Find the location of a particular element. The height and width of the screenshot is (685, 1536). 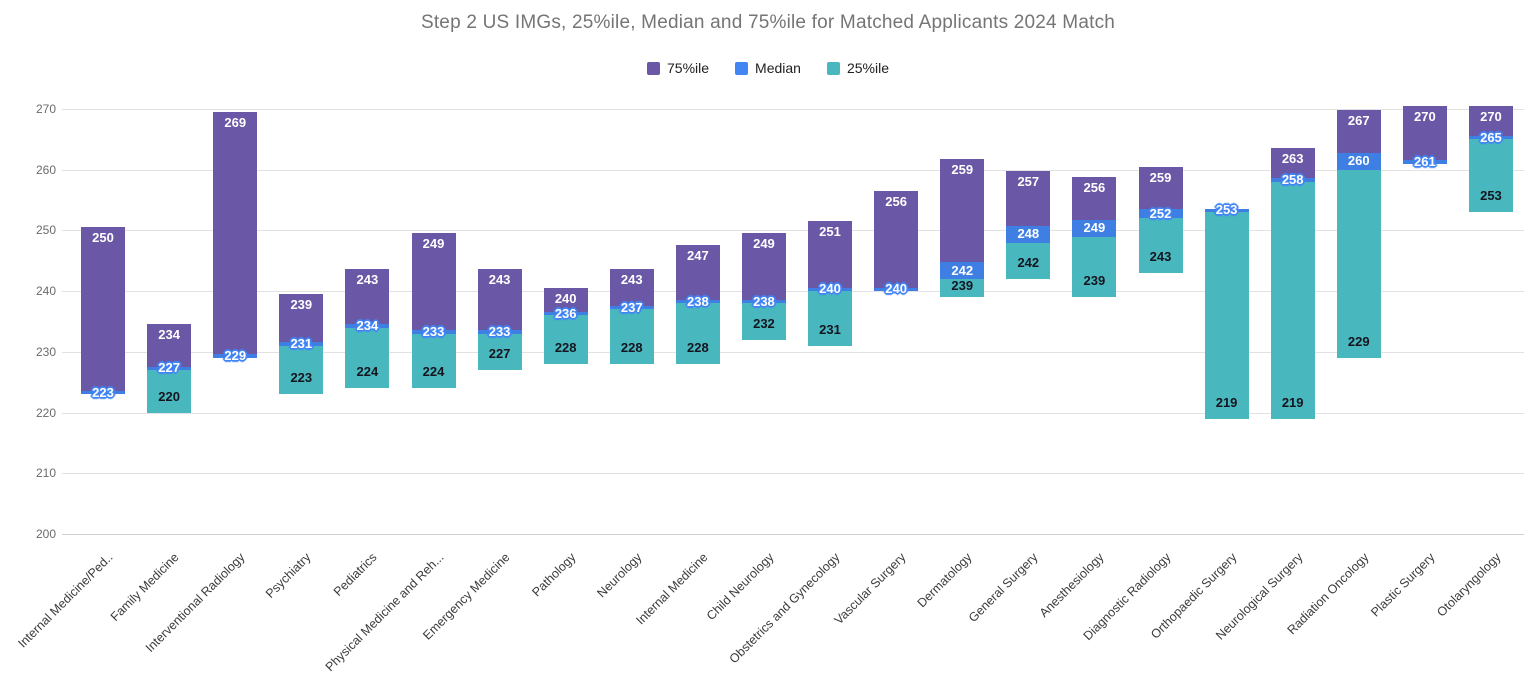

bar-value-label-median: 252 is located at coordinates (1160, 213).